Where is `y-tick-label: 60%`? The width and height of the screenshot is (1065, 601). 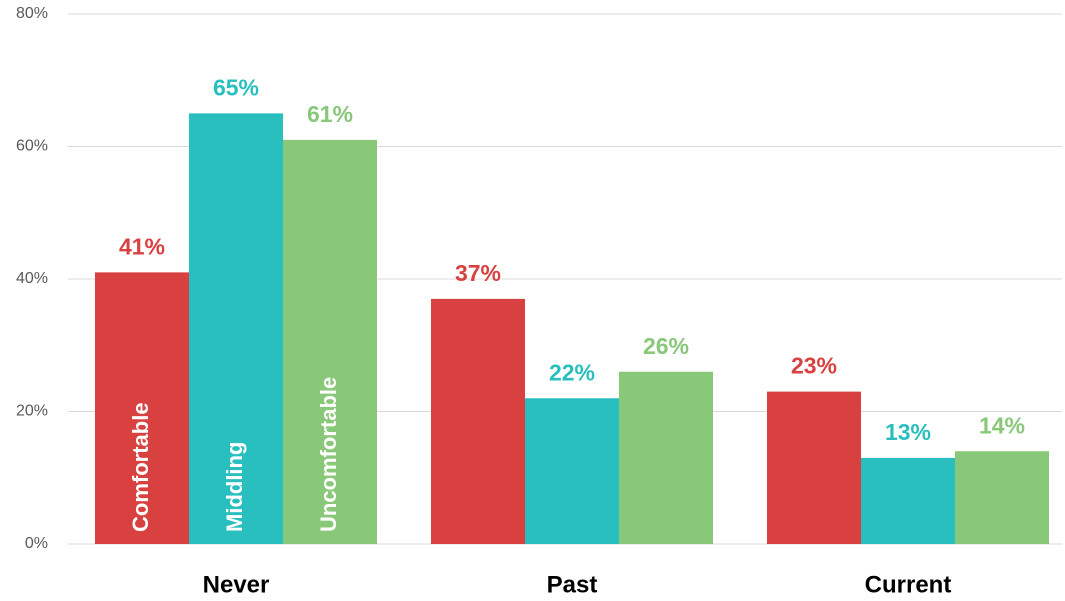
y-tick-label: 60% is located at coordinates (32, 146).